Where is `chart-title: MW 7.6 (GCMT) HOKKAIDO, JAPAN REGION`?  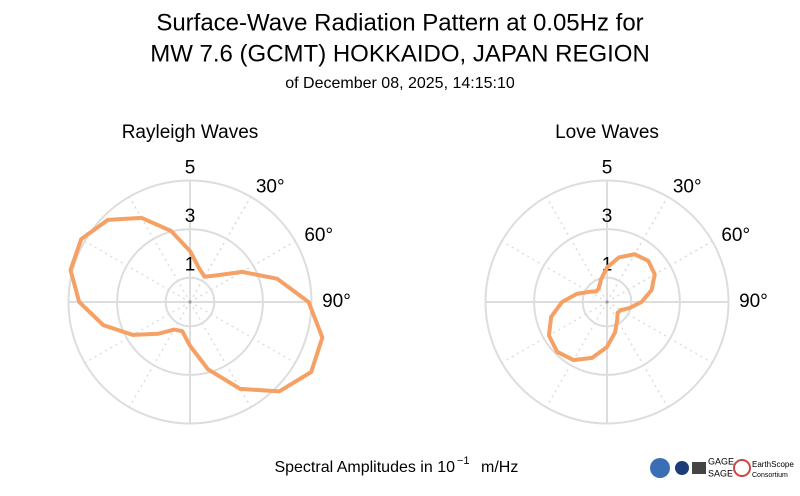
chart-title: MW 7.6 (GCMT) HOKKAIDO, JAPAN REGION is located at coordinates (400, 53).